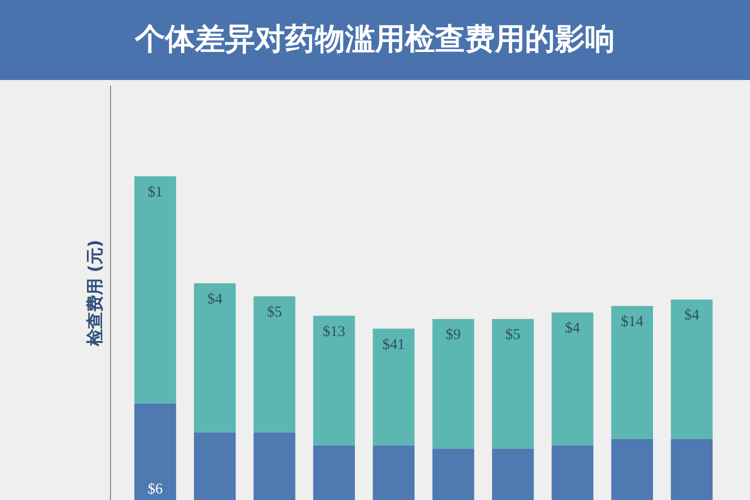 The height and width of the screenshot is (500, 750). Describe the element at coordinates (156, 489) in the screenshot. I see `annotation: $6` at that location.